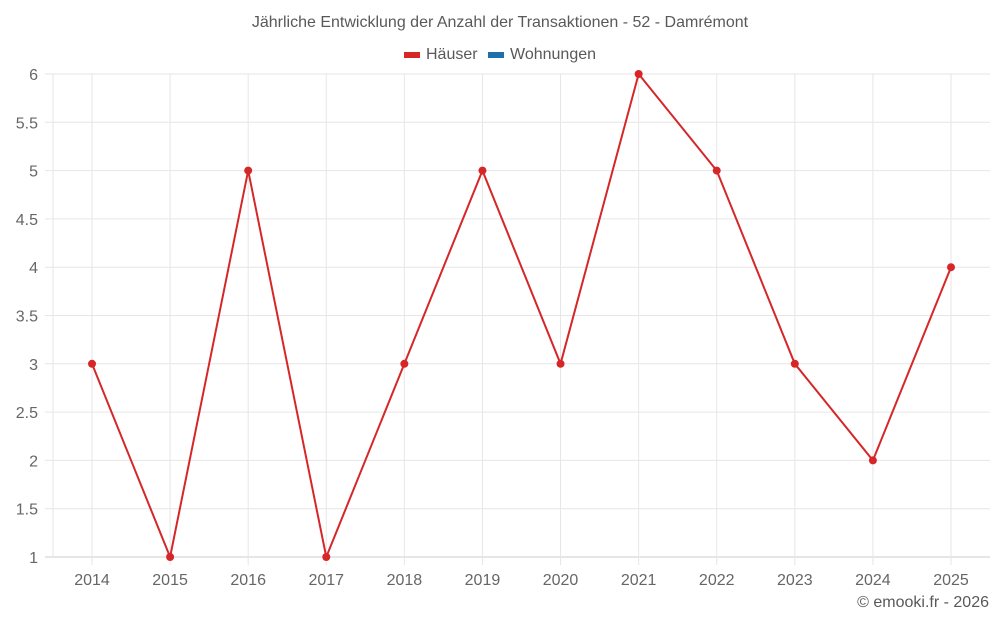  I want to click on legend-label-houses: Häuser, so click(451, 54).